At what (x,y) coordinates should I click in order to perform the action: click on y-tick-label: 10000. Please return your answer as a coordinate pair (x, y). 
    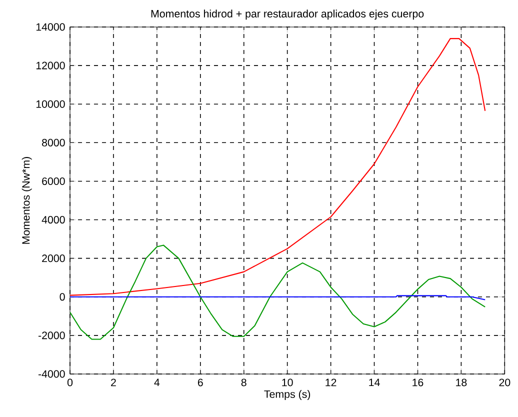
    Looking at the image, I should click on (50, 104).